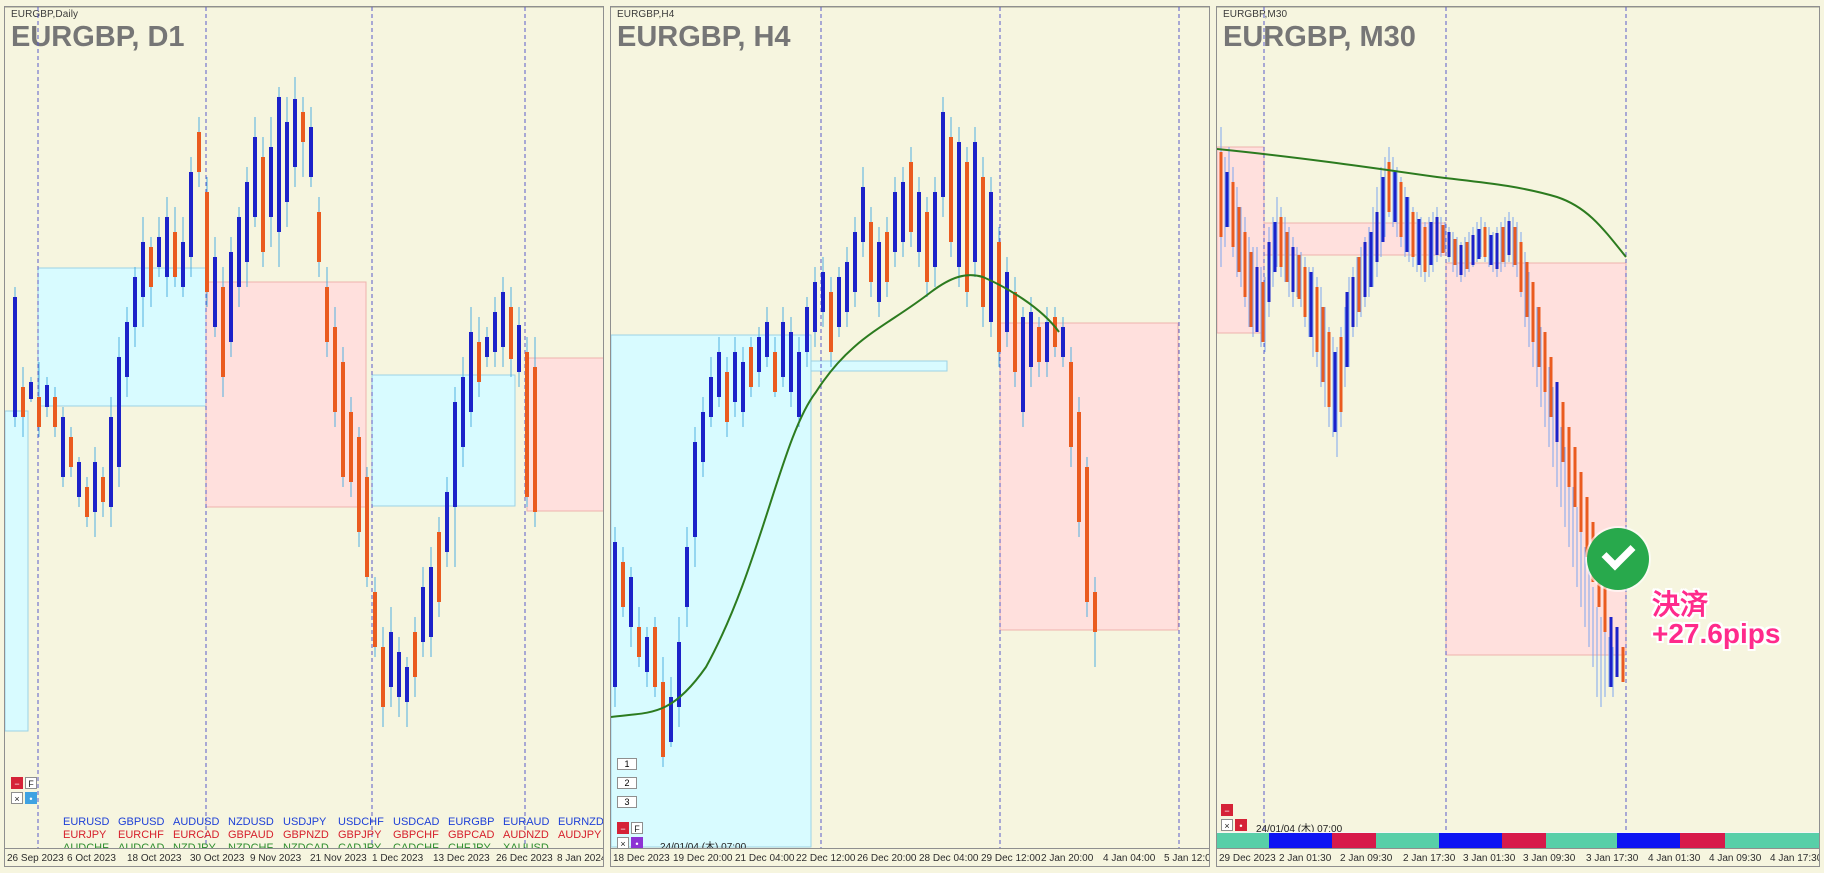 The width and height of the screenshot is (1824, 873). Describe the element at coordinates (580, 835) in the screenshot. I see `pair-audjpy: AUDJPY` at that location.